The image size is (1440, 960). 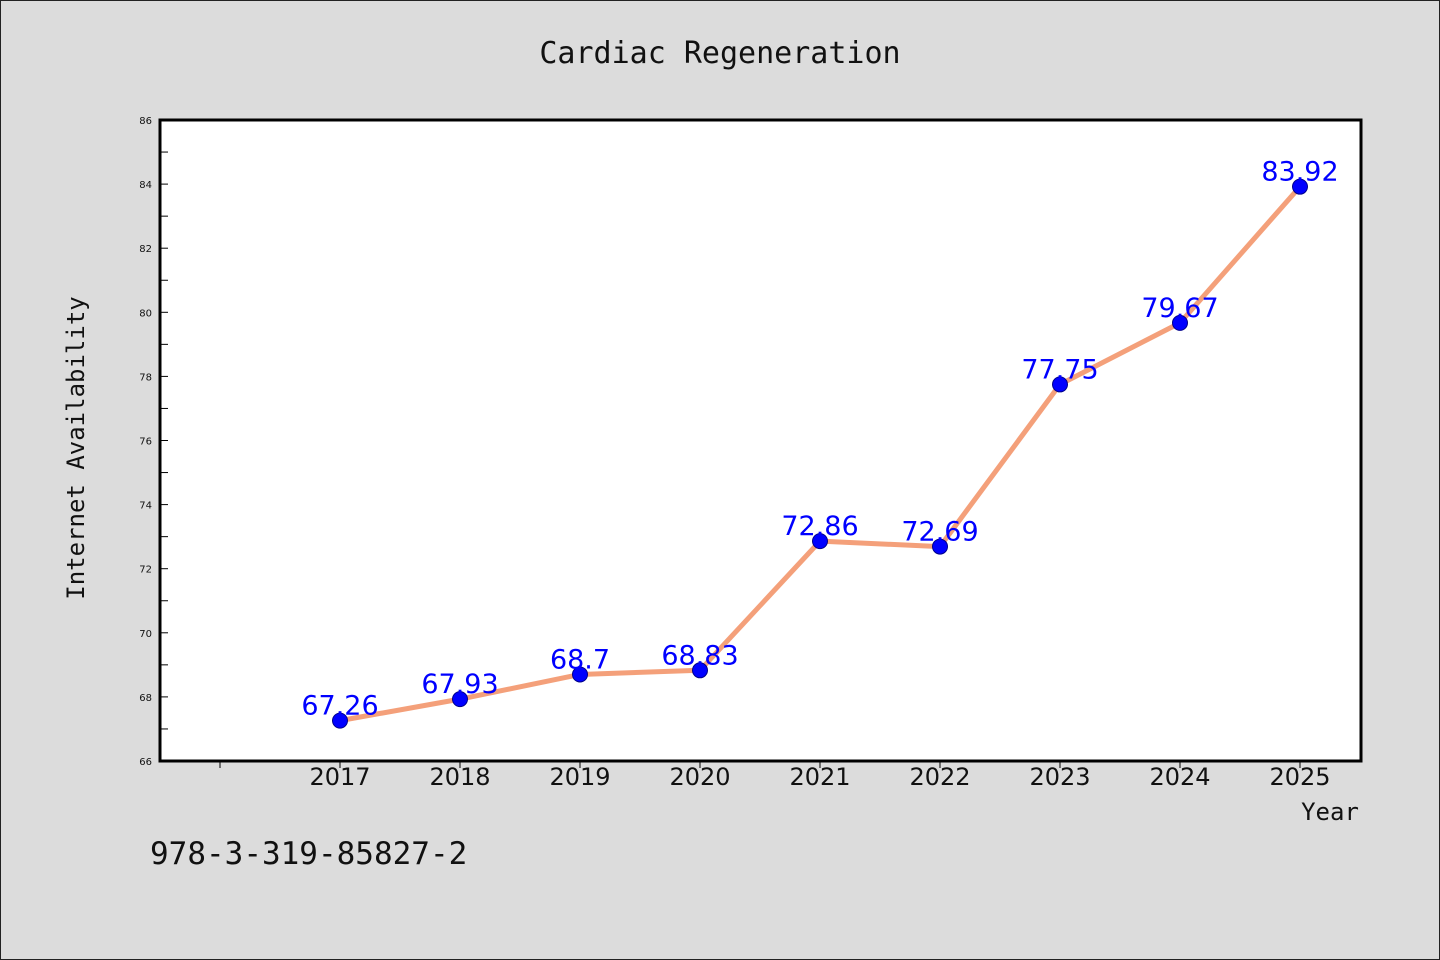 What do you see at coordinates (145, 634) in the screenshot?
I see `y-tick-label: 70` at bounding box center [145, 634].